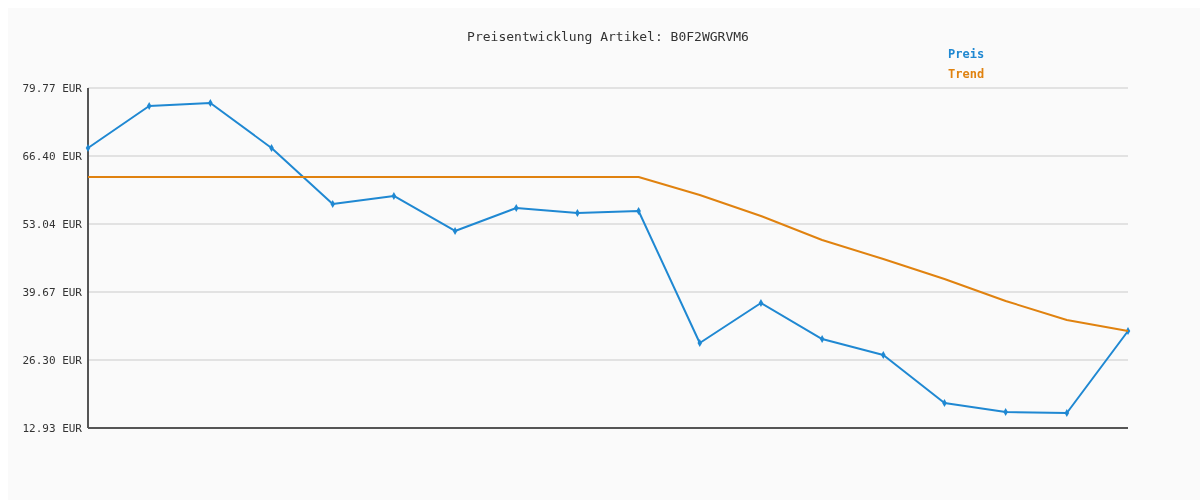 The image size is (1200, 500). Describe the element at coordinates (966, 74) in the screenshot. I see `text: Trend` at that location.